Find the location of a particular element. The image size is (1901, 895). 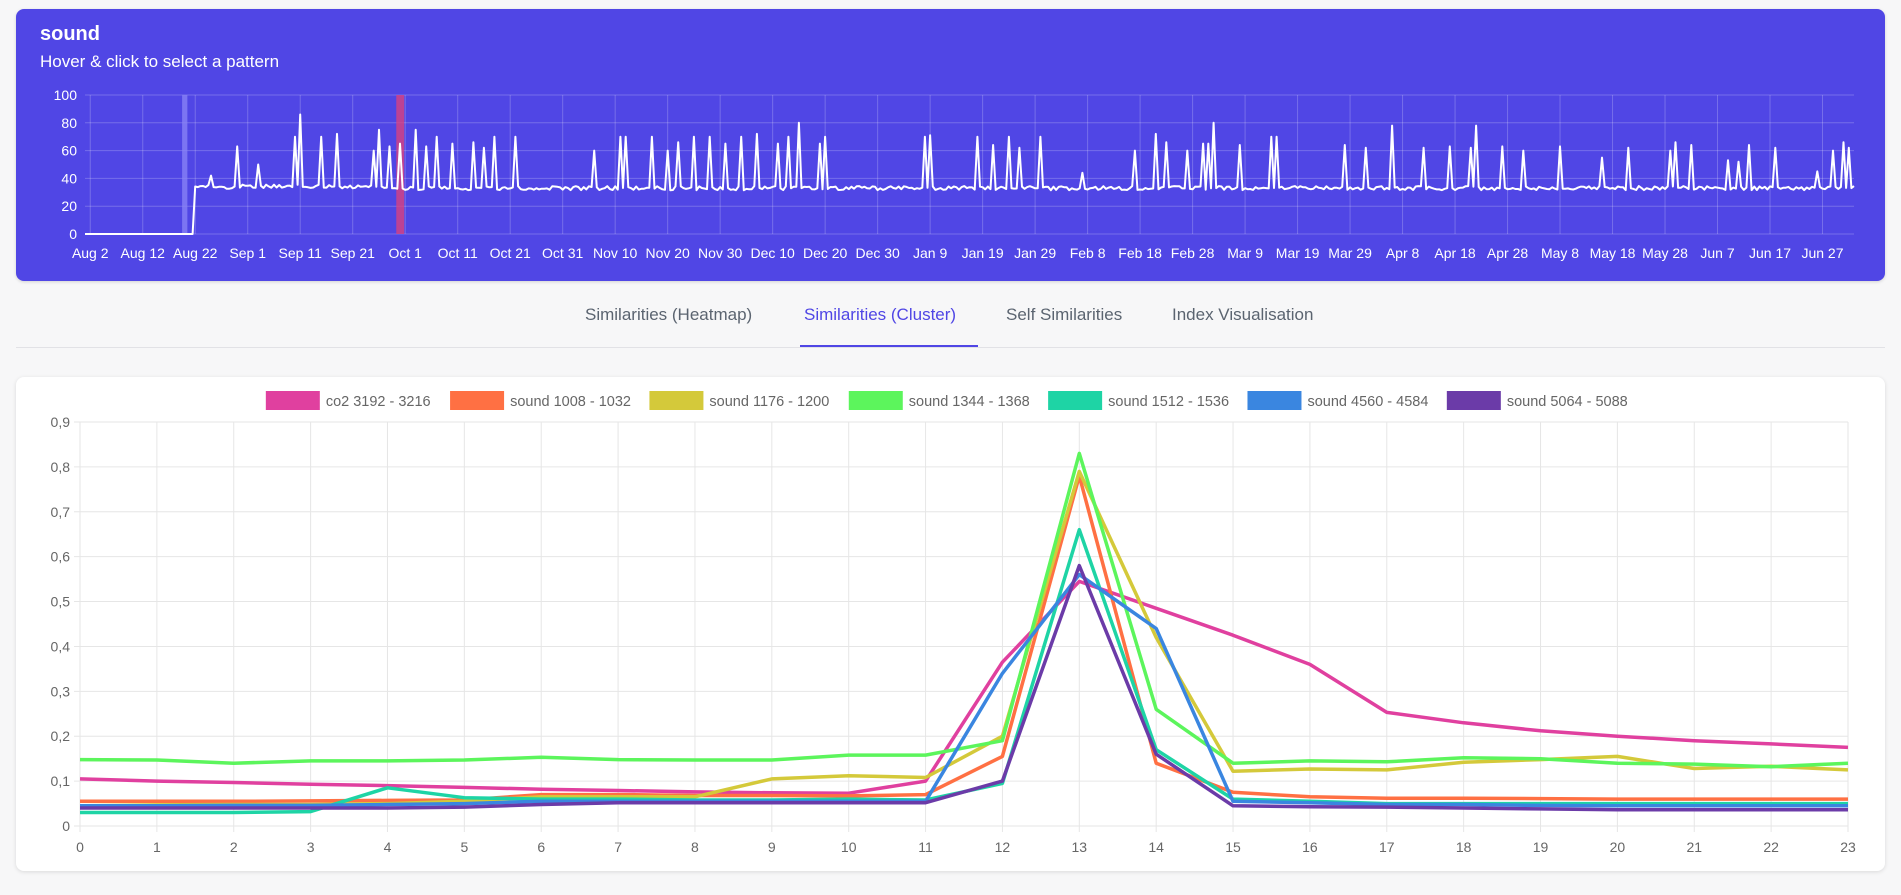

legend-label: sound 4560 - 4584 is located at coordinates (1367, 402).